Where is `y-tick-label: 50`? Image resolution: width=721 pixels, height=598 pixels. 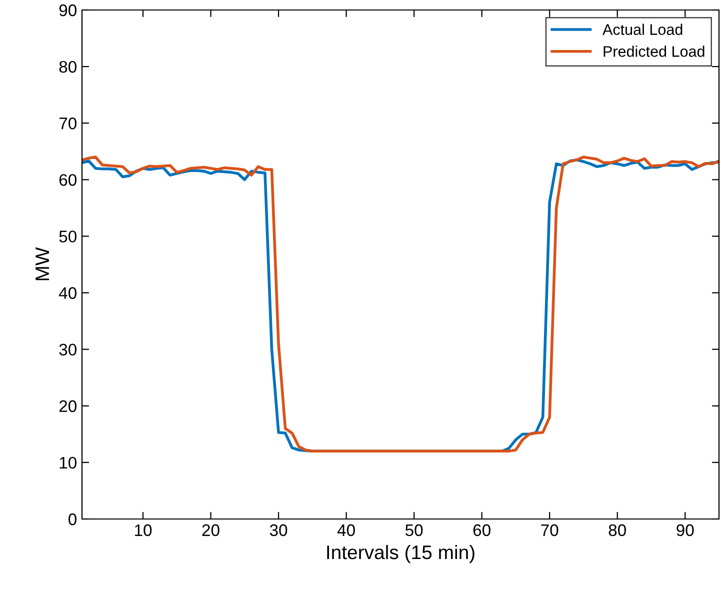
y-tick-label: 50 is located at coordinates (67, 236).